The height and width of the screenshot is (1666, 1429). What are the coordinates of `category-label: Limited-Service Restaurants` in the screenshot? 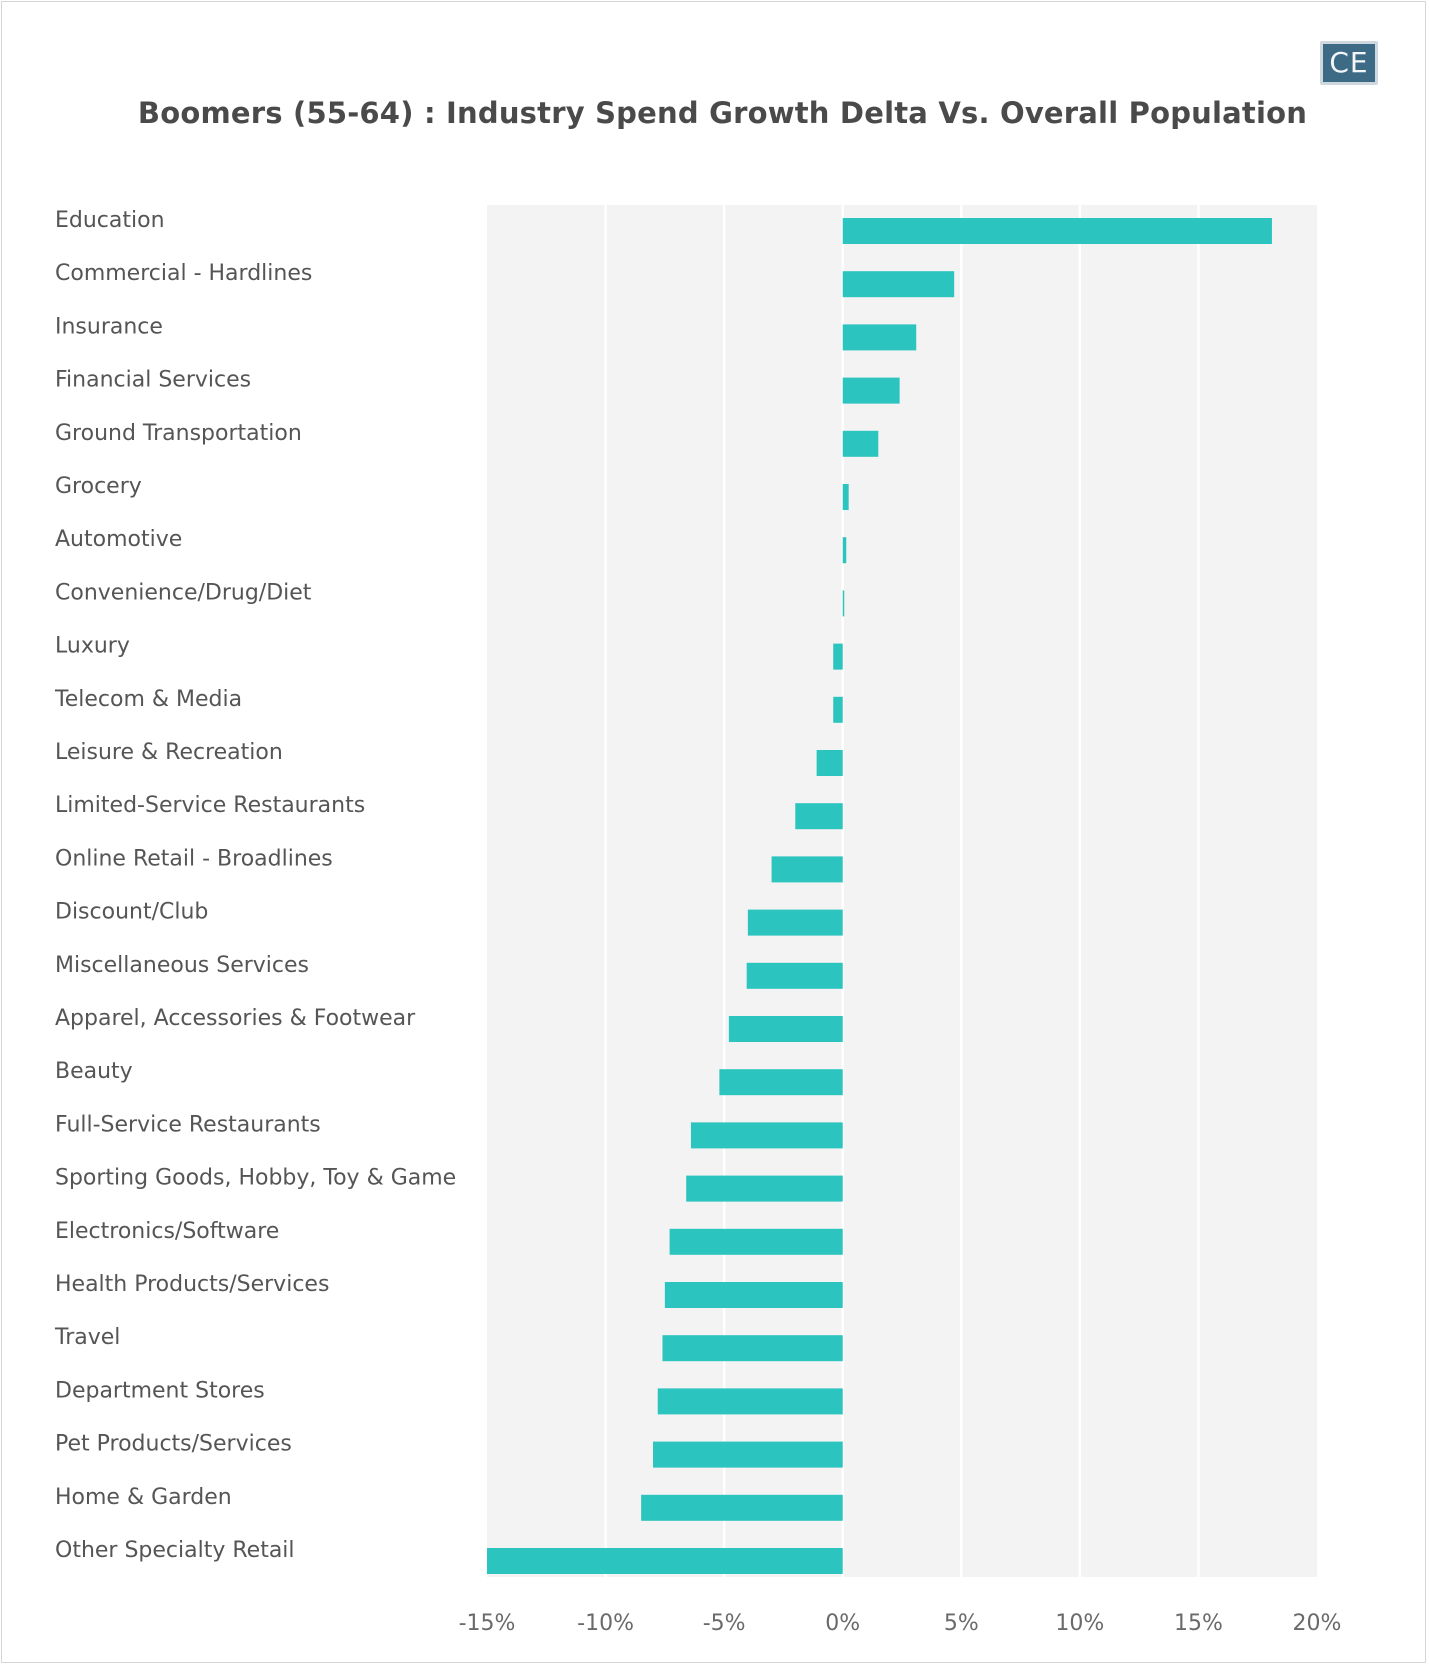 It's located at (210, 805).